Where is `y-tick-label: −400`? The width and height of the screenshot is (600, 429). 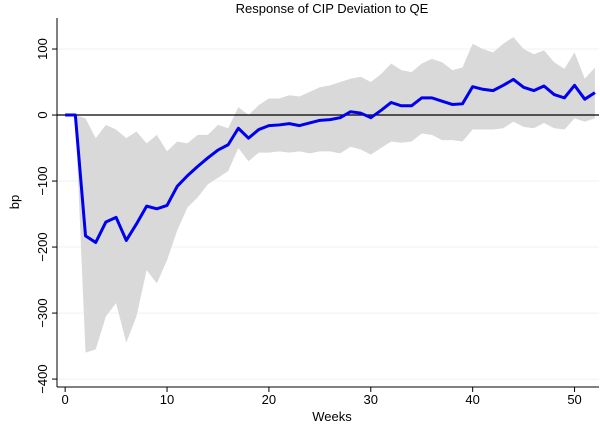 y-tick-label: −400 is located at coordinates (42, 378).